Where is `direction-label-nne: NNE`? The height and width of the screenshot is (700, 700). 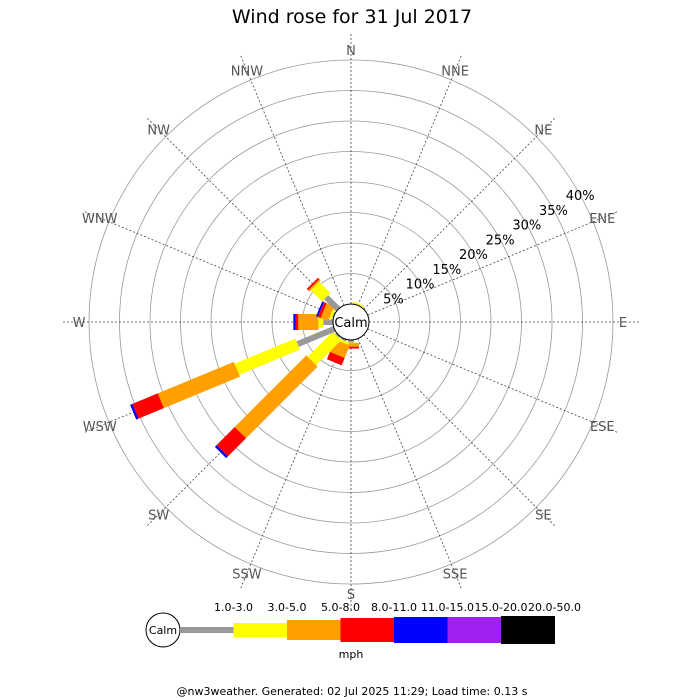
direction-label-nne: NNE is located at coordinates (455, 72).